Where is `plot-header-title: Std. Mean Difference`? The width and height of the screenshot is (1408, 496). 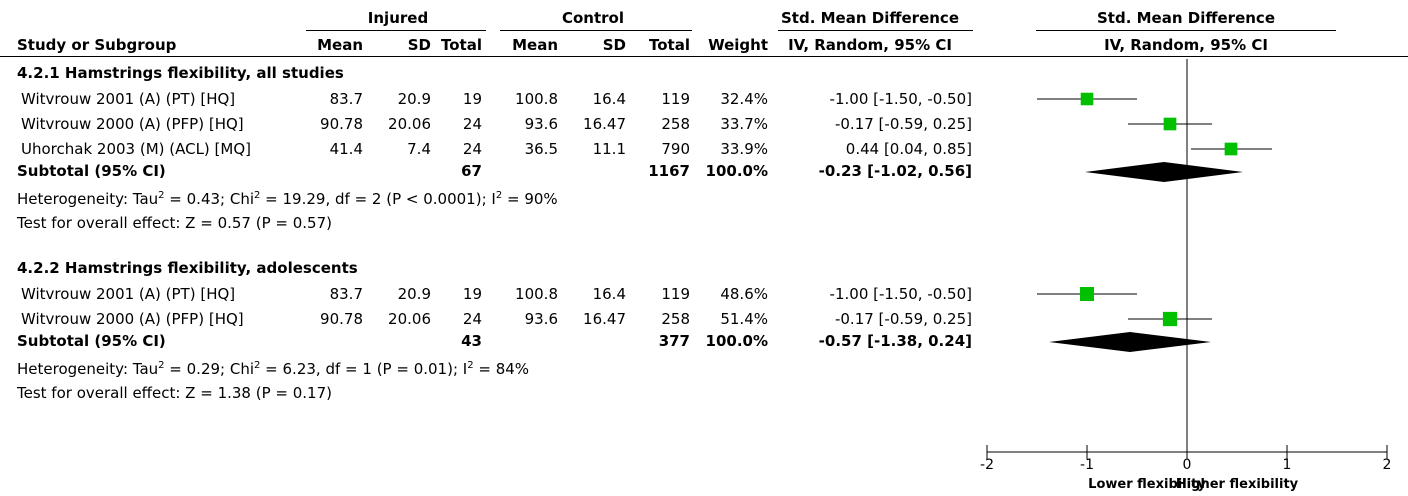 plot-header-title: Std. Mean Difference is located at coordinates (1186, 18).